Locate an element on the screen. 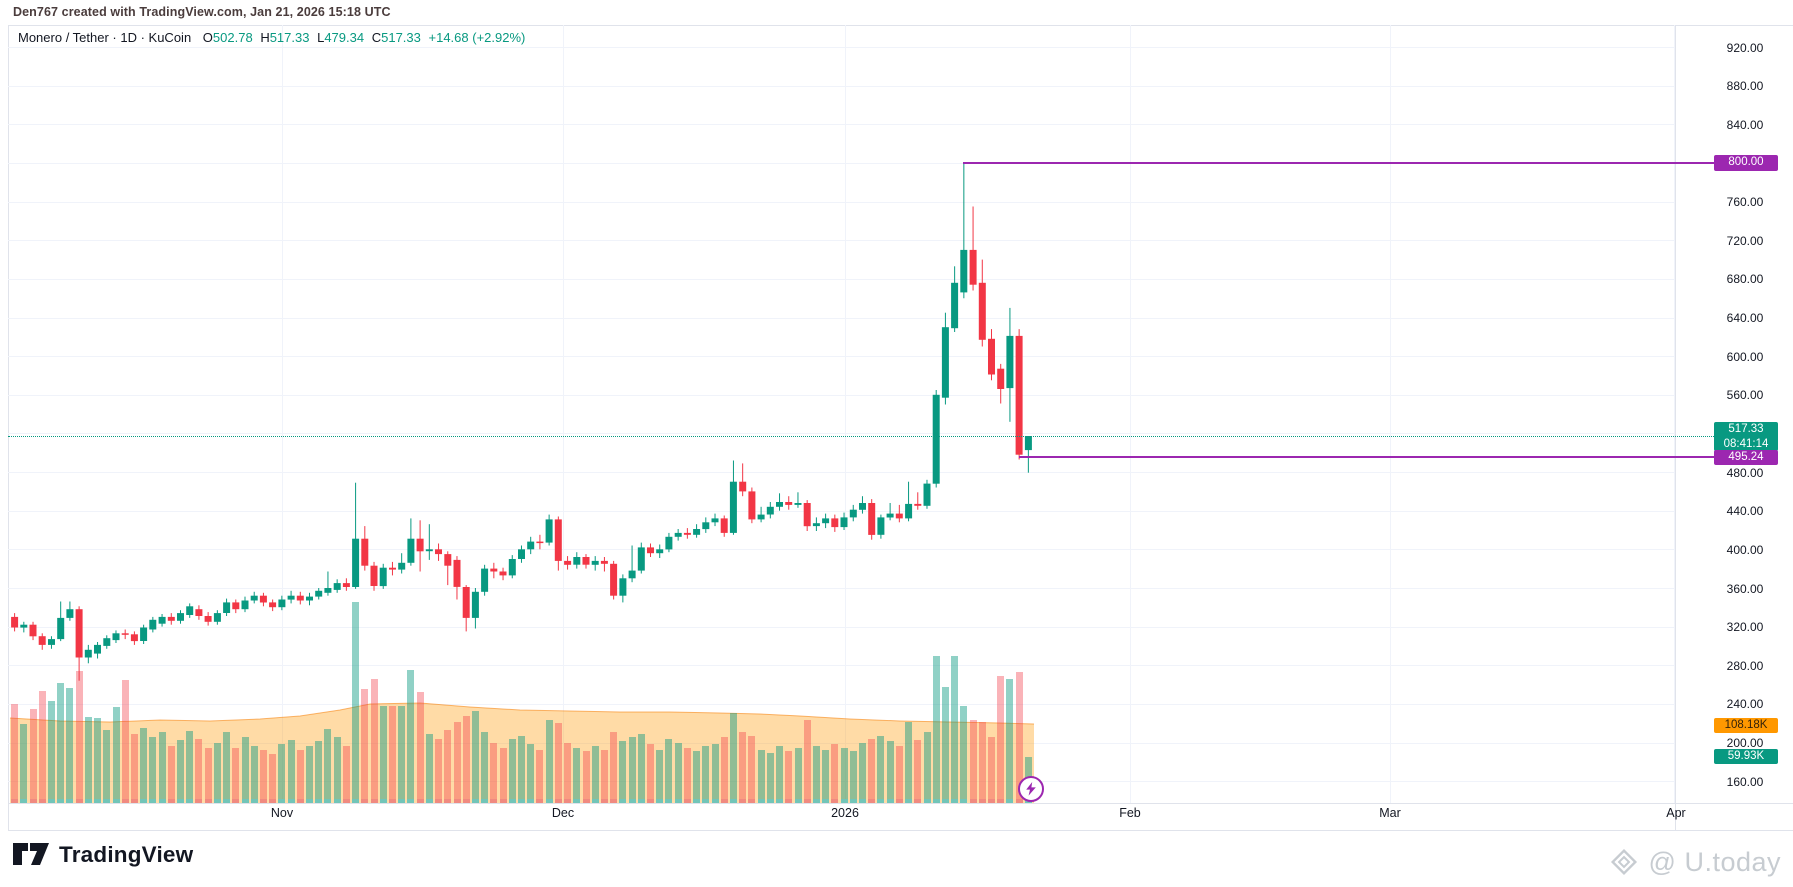  utoday-label: @ U.today is located at coordinates (1714, 861).